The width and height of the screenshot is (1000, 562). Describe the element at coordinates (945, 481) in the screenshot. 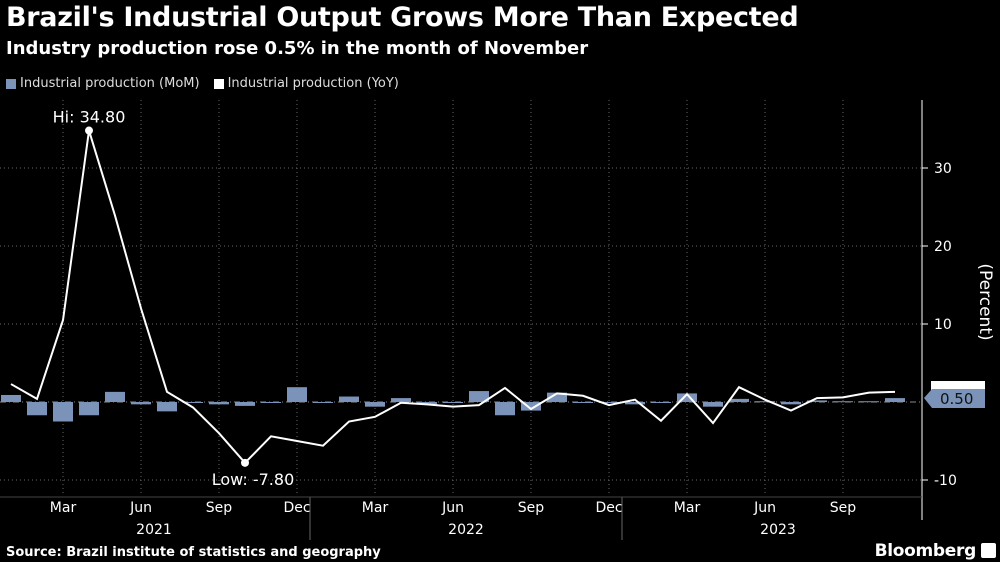

I see `y-tick-label: -10` at that location.